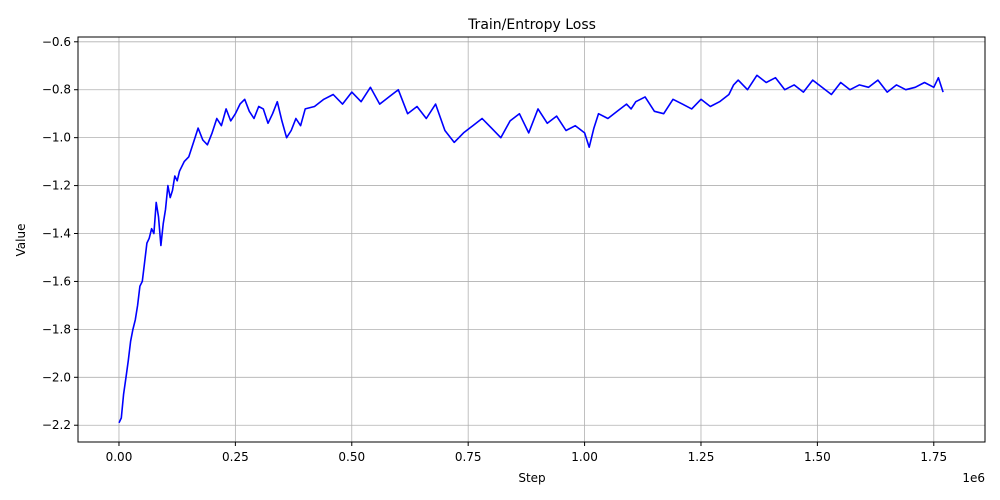  Describe the element at coordinates (468, 457) in the screenshot. I see `x-tick-label: 0.75` at that location.